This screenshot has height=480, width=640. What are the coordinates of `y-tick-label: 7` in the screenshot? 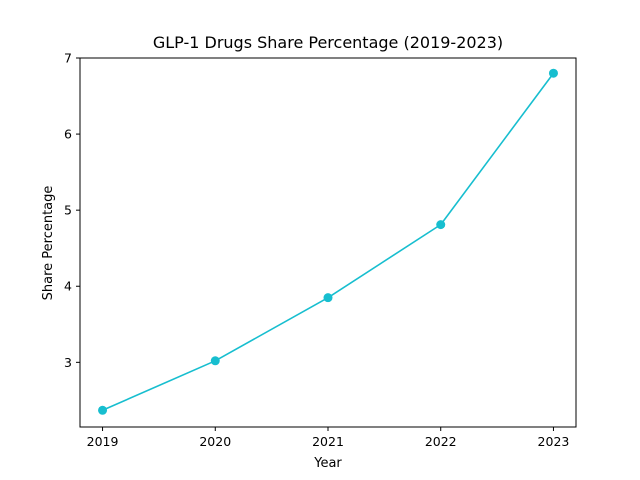 It's located at (68, 58).